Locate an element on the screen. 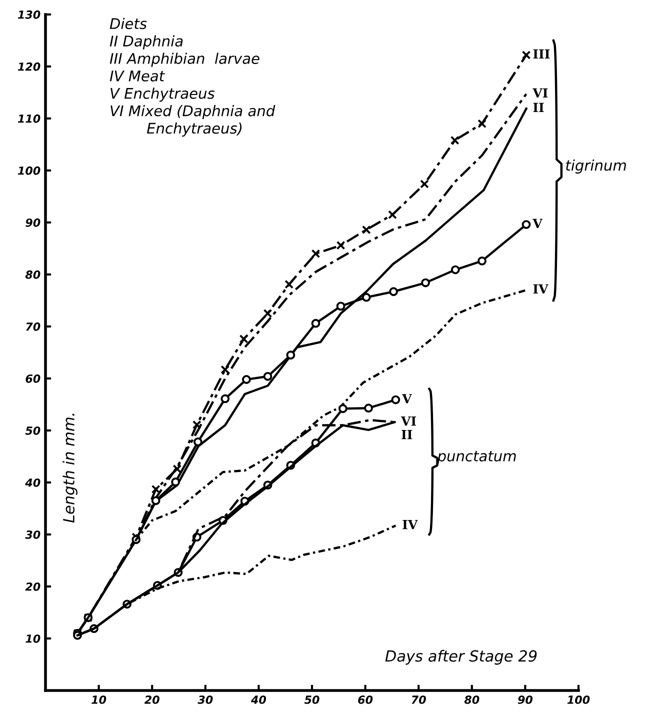 The width and height of the screenshot is (650, 723). x-tick-label: 40 is located at coordinates (258, 700).